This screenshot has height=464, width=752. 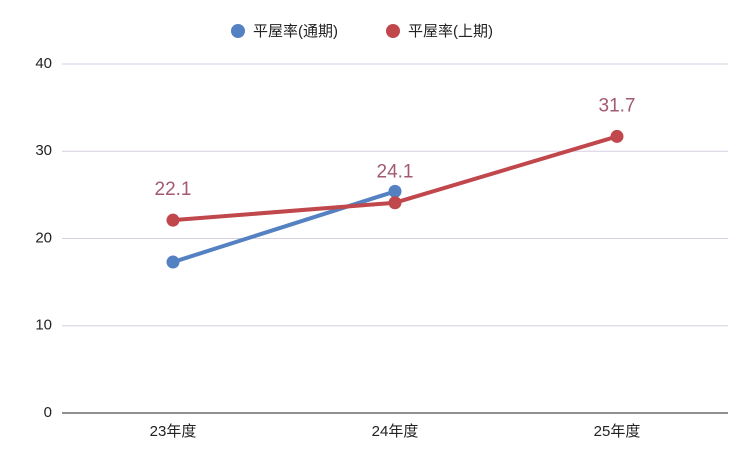 What do you see at coordinates (43, 150) in the screenshot?
I see `y-tick-label: 30` at bounding box center [43, 150].